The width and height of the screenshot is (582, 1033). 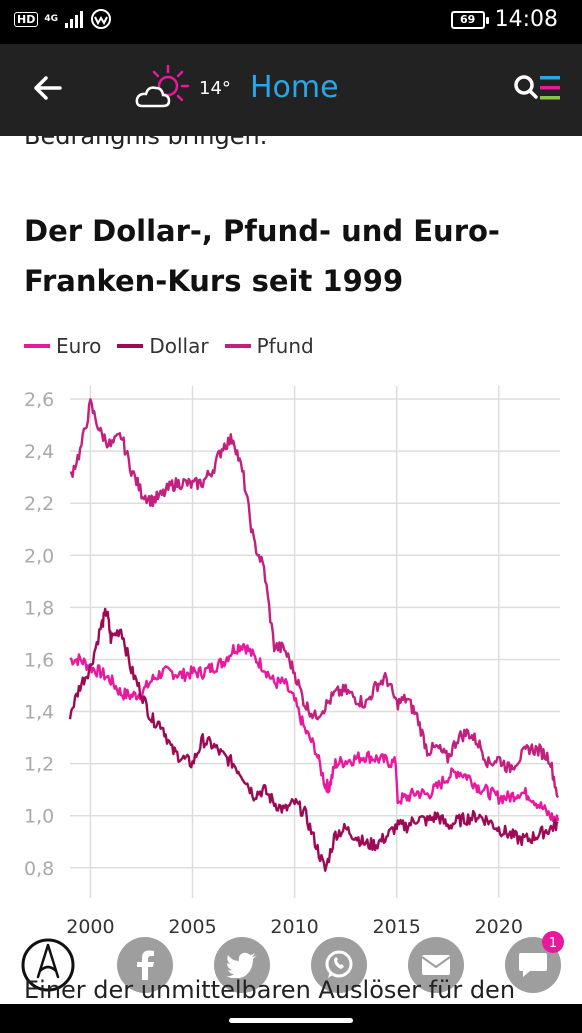 What do you see at coordinates (291, 22) in the screenshot?
I see `status-bar: HD 4G 69 14:08` at bounding box center [291, 22].